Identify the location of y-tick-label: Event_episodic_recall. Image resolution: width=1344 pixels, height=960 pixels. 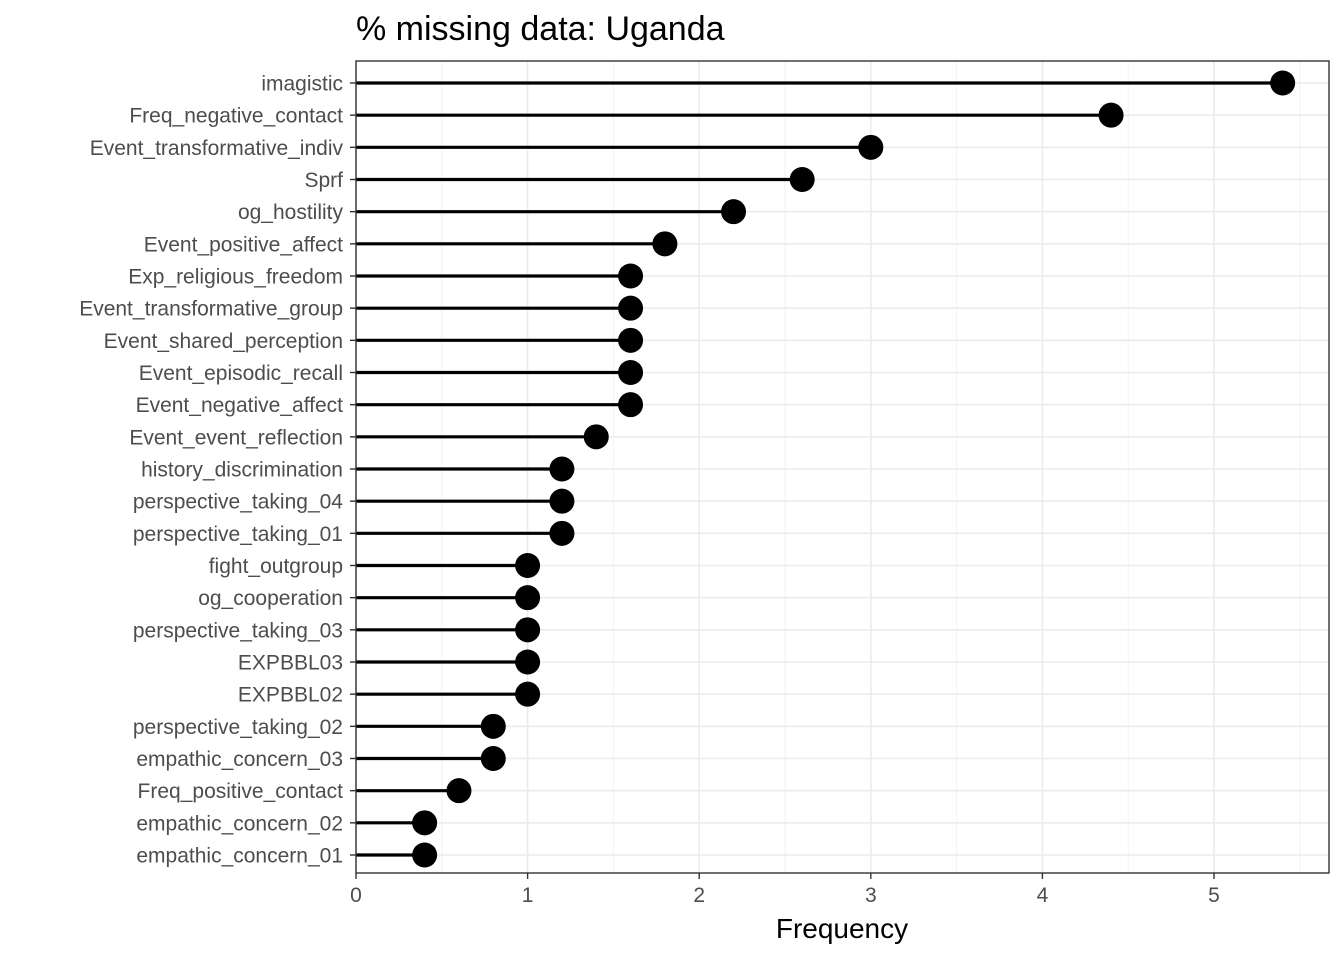
(241, 373).